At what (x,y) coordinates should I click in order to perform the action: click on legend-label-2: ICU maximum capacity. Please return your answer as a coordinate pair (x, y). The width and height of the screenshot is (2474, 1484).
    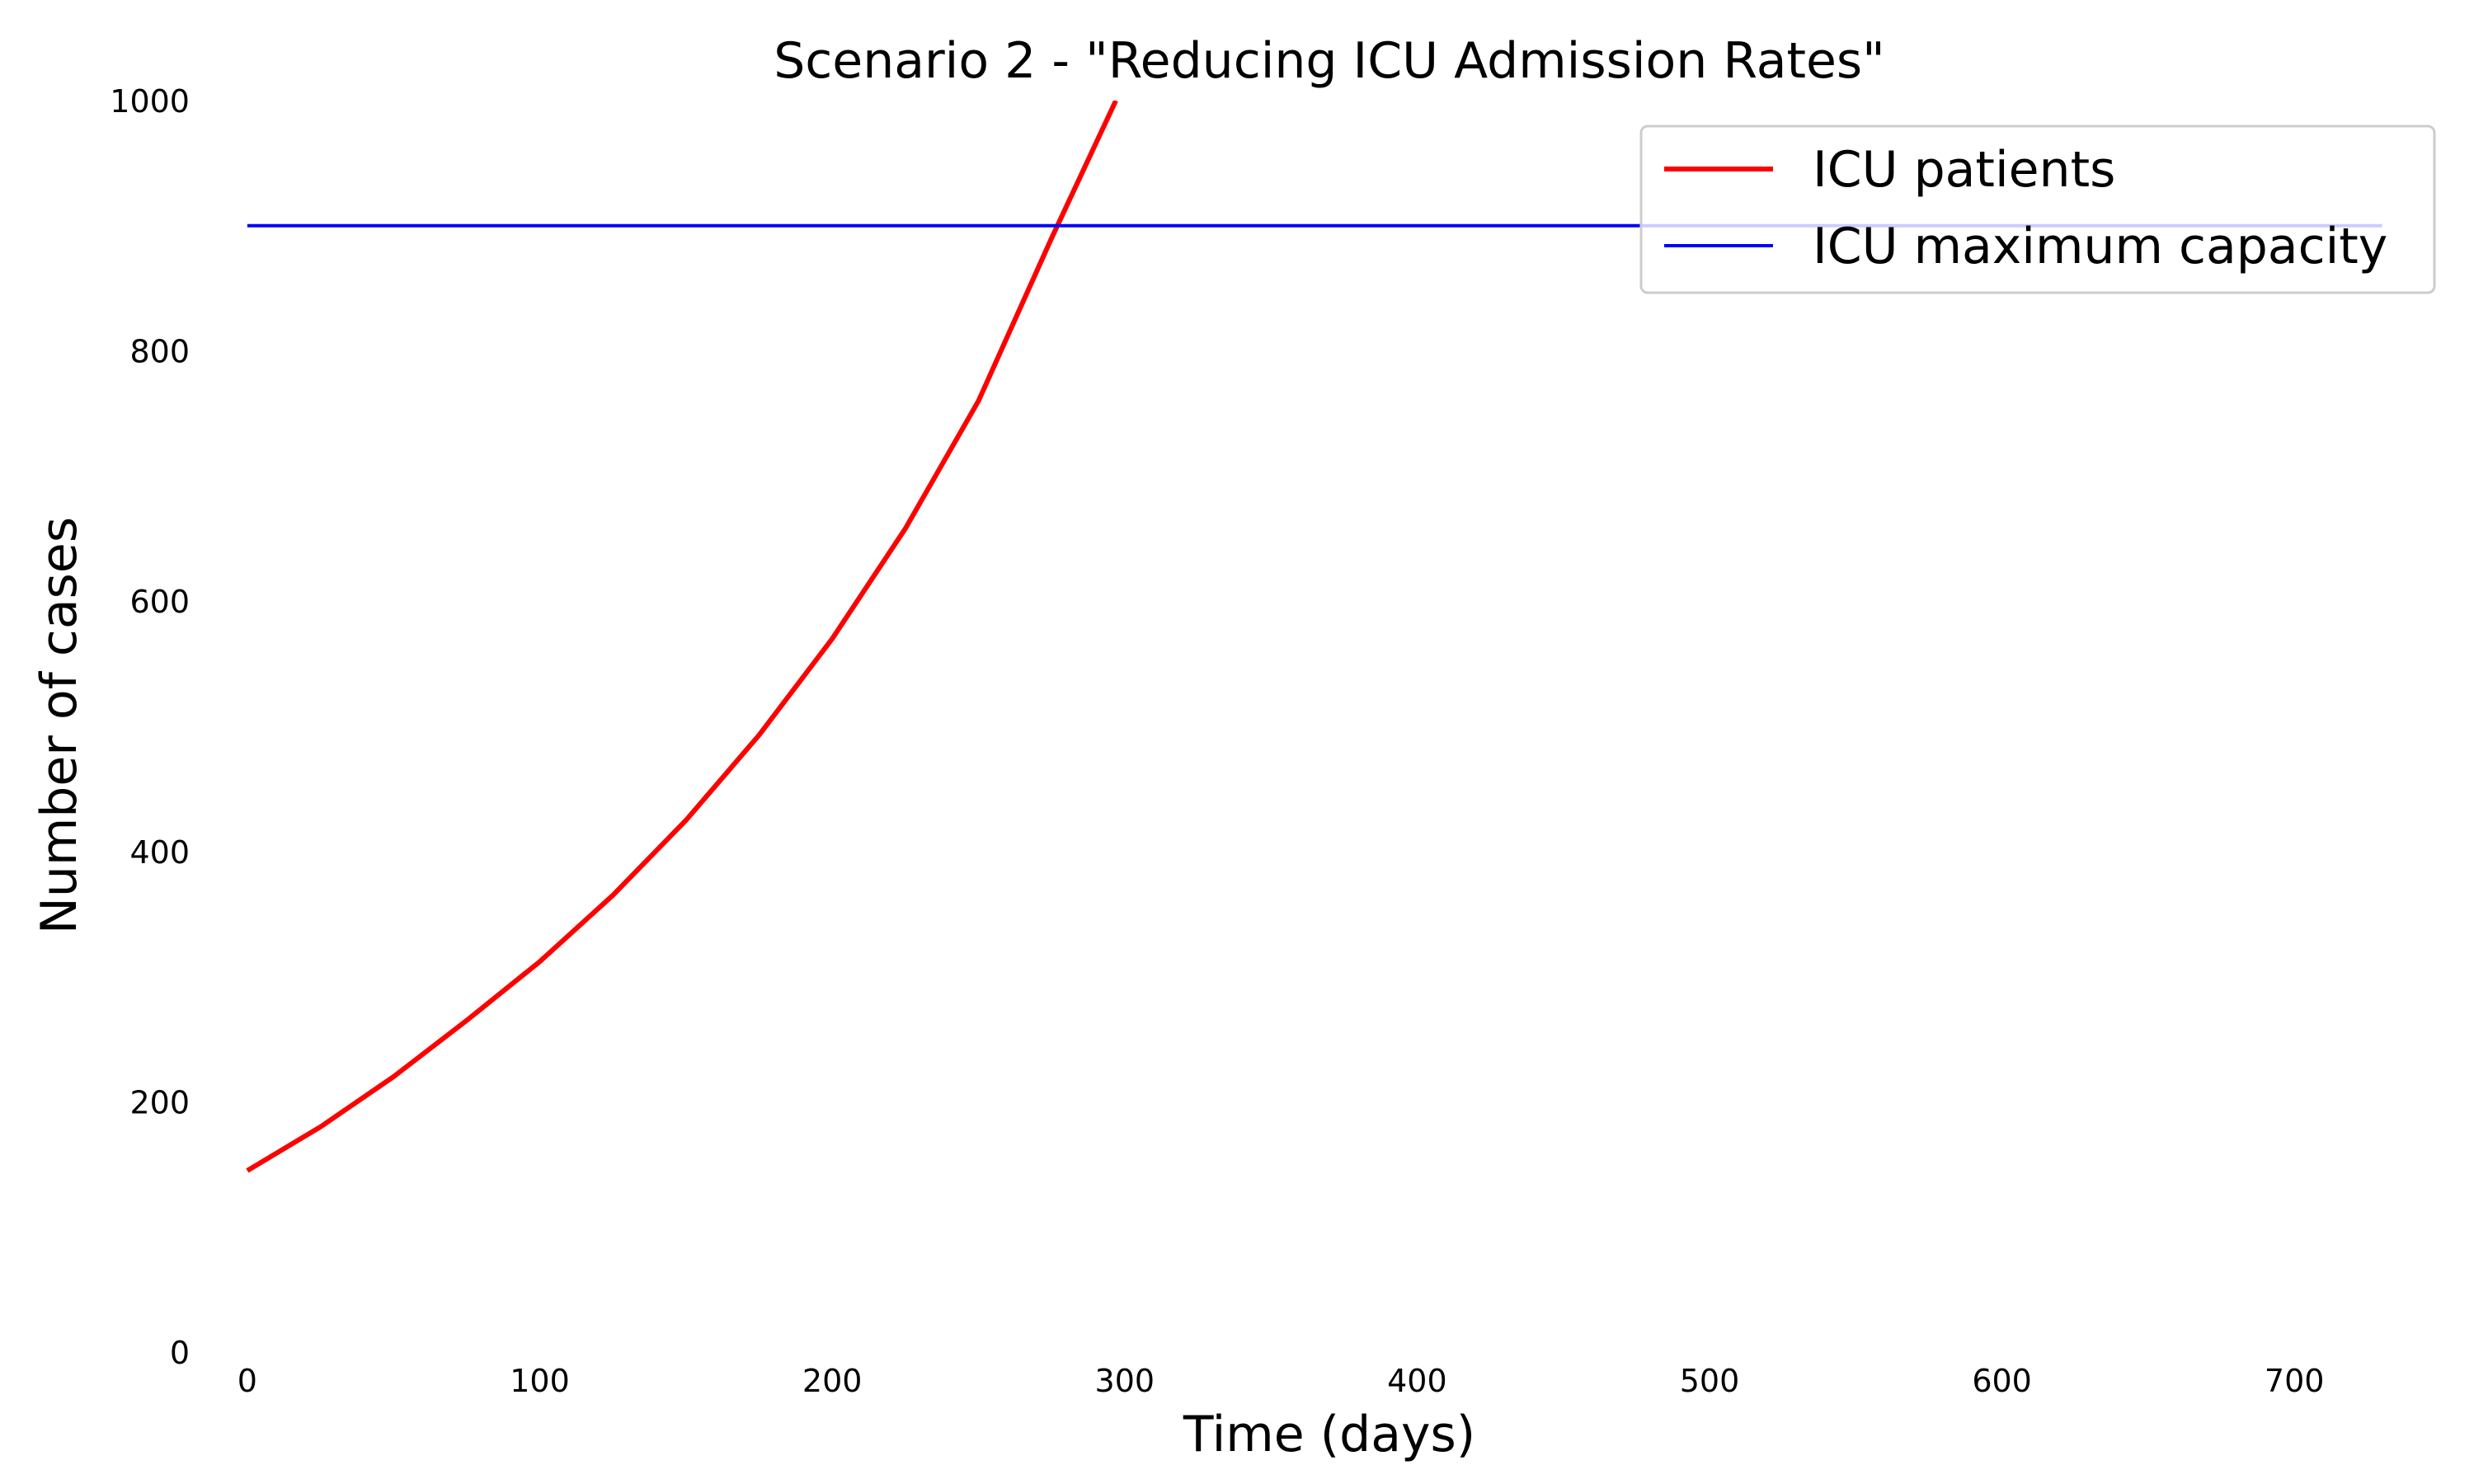
    Looking at the image, I should click on (2100, 246).